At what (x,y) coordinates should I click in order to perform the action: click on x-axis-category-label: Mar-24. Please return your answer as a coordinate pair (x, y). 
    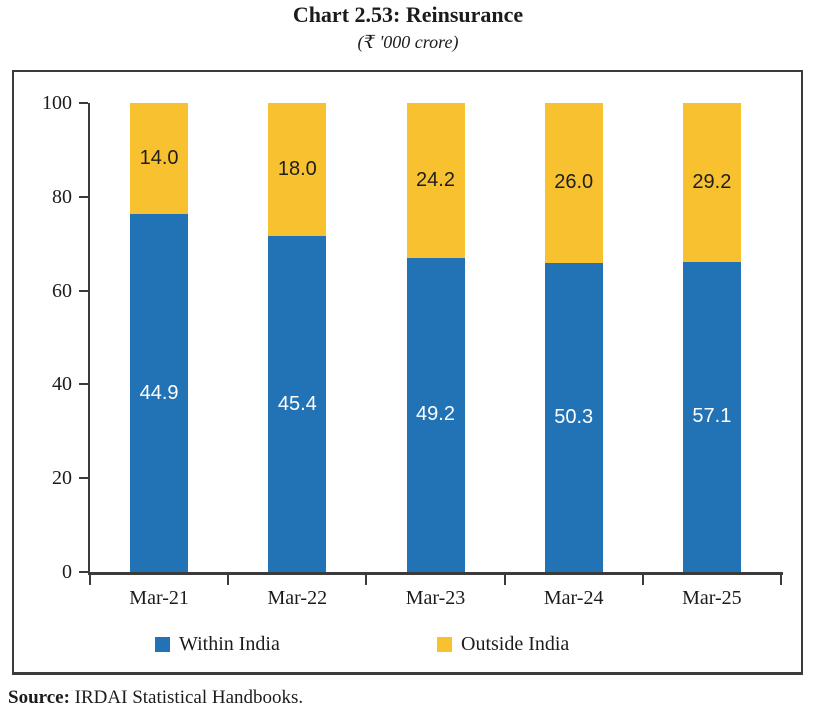
    Looking at the image, I should click on (573, 598).